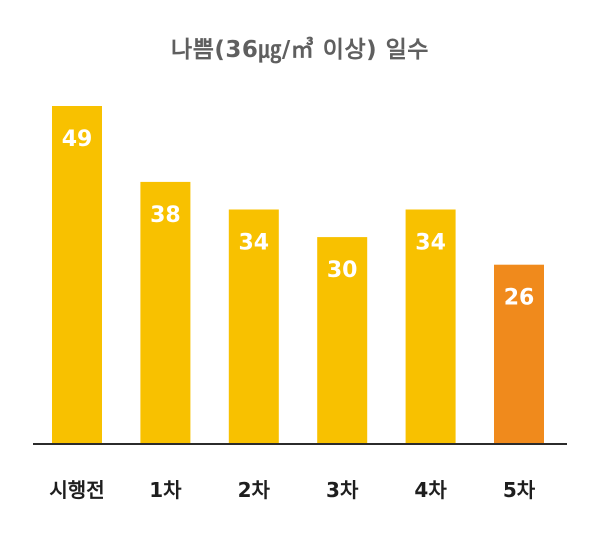 Image resolution: width=600 pixels, height=534 pixels. Describe the element at coordinates (342, 270) in the screenshot. I see `data-label-4: 30` at that location.